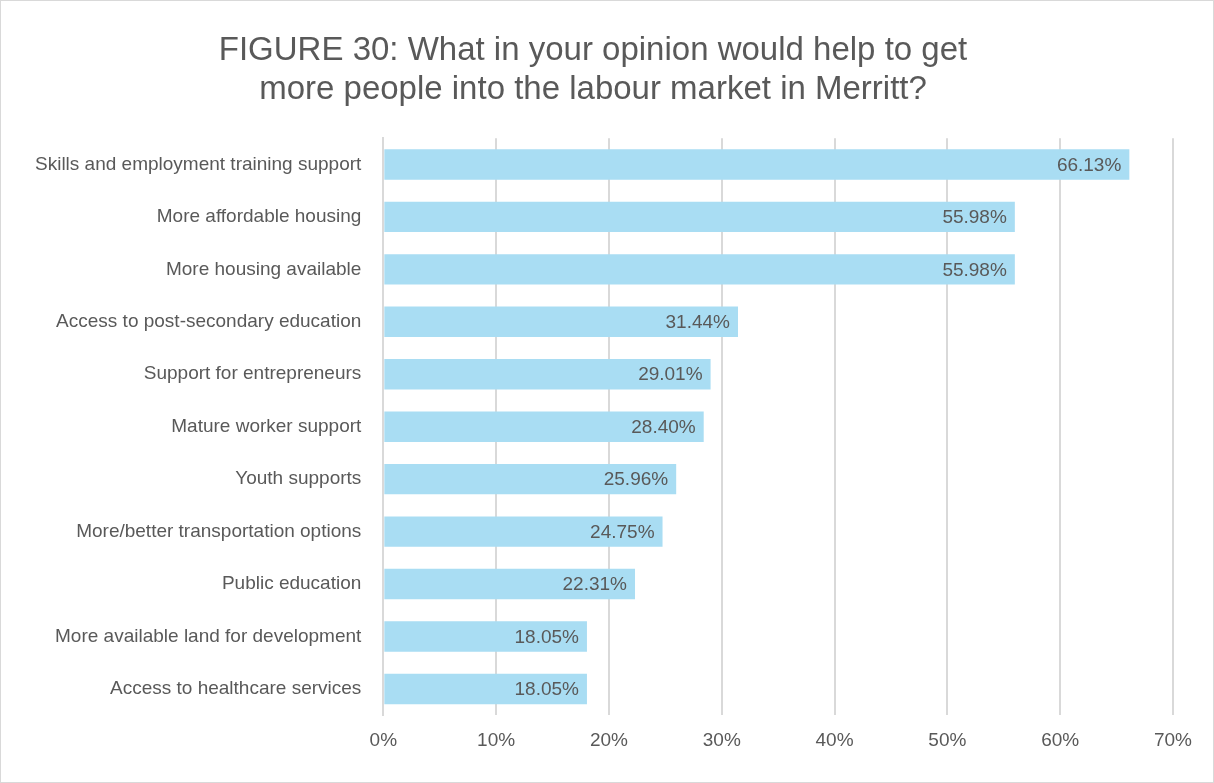  I want to click on y-tick-label: More/better transportation options, so click(219, 530).